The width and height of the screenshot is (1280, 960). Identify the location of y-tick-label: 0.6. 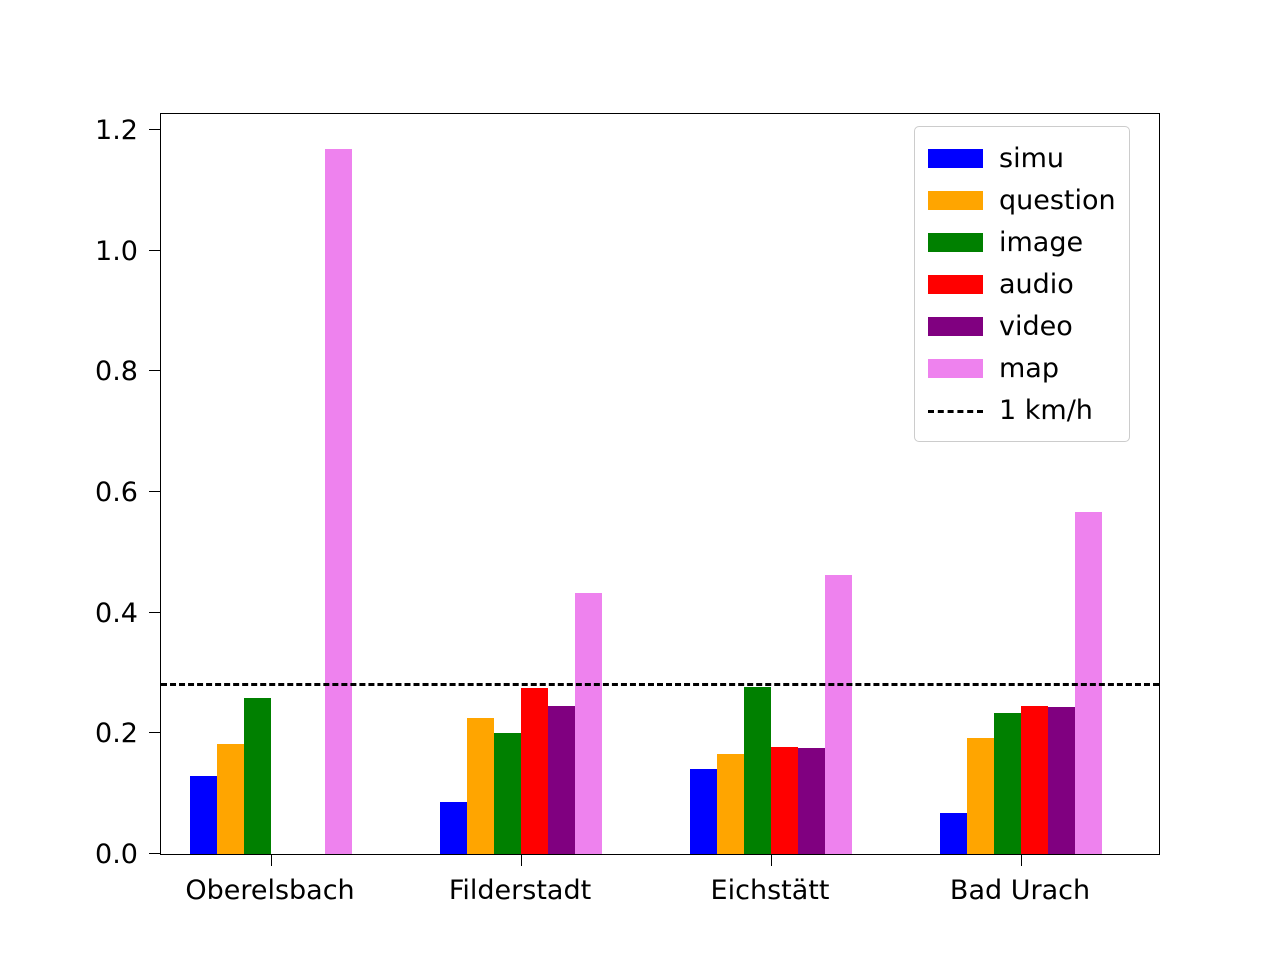
(116, 493).